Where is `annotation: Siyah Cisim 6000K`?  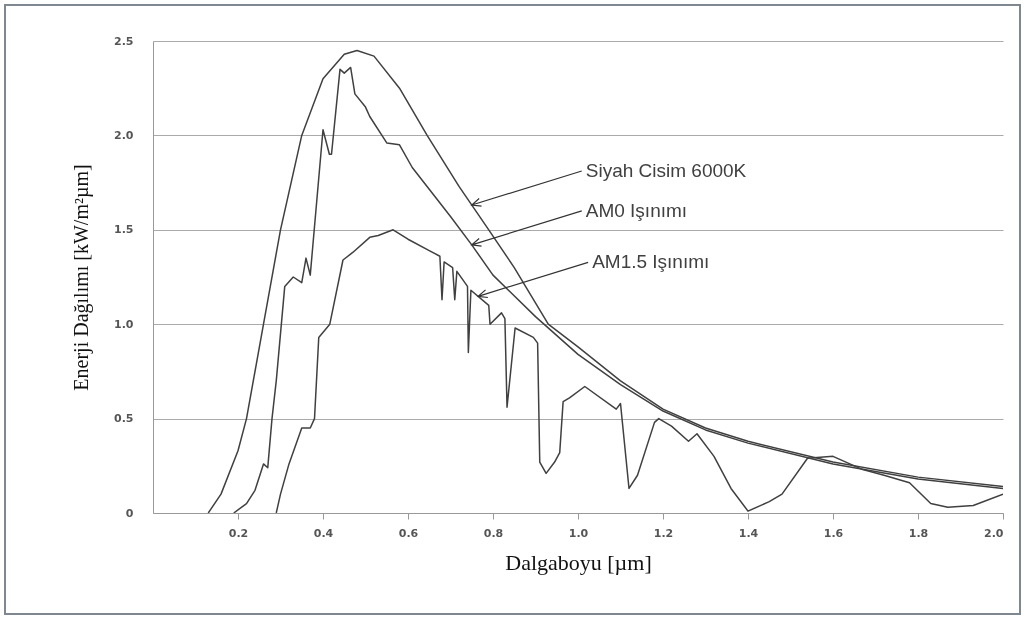 annotation: Siyah Cisim 6000K is located at coordinates (666, 170).